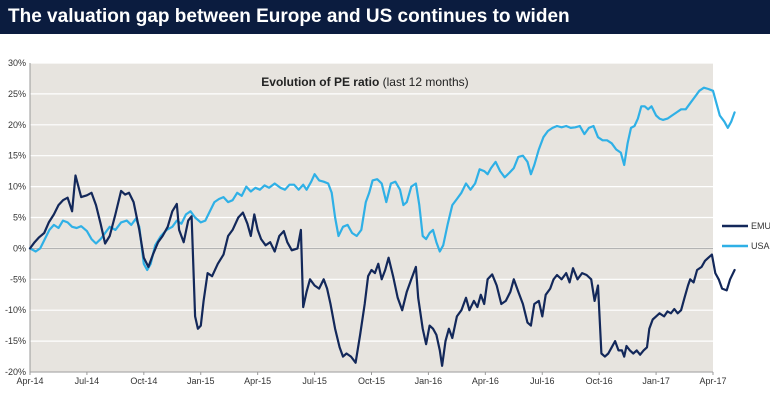 Image resolution: width=770 pixels, height=420 pixels. I want to click on chart-title-bold: Evolution of PE ratio, so click(320, 82).